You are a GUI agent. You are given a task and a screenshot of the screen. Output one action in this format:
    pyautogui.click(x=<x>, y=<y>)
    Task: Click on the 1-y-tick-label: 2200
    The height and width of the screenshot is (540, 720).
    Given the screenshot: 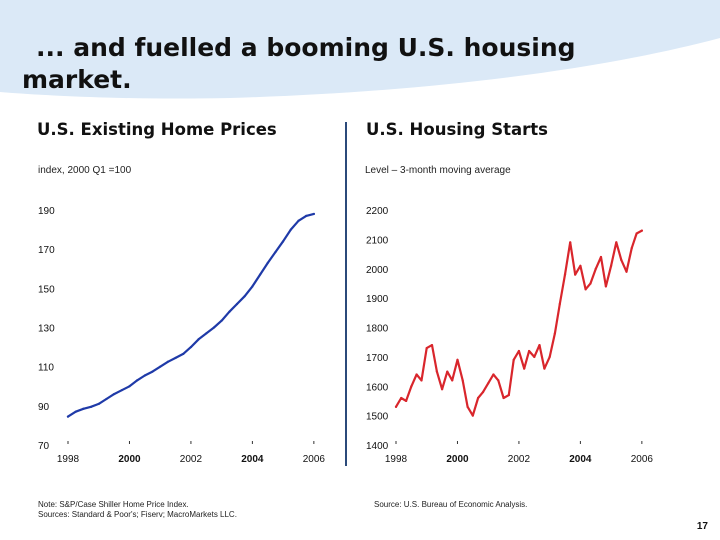 What is the action you would take?
    pyautogui.click(x=377, y=211)
    